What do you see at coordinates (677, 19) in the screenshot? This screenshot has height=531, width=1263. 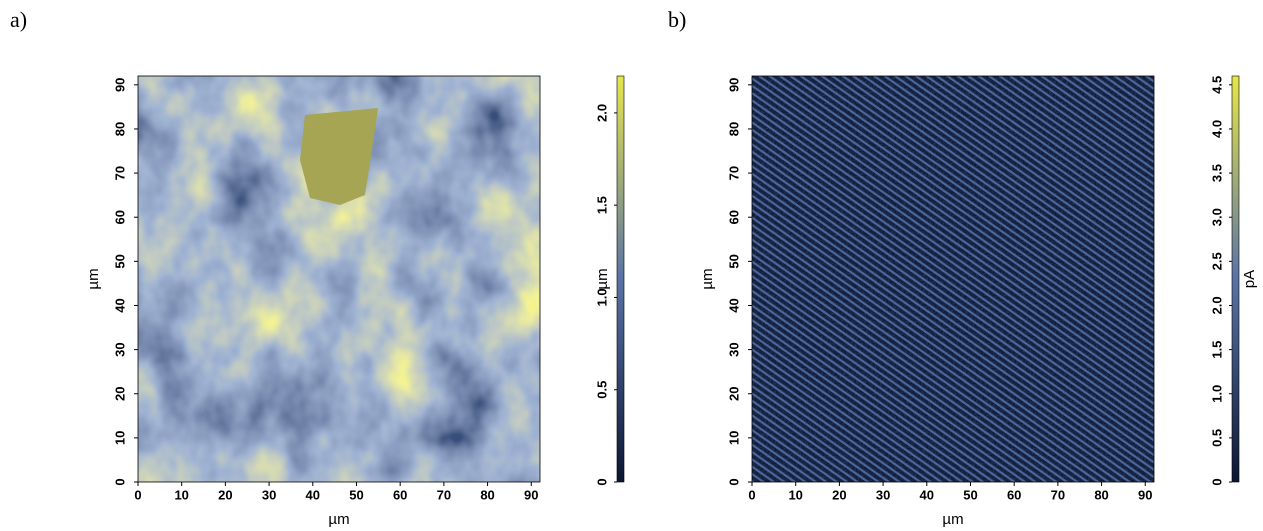 I see `panel-label: b)` at bounding box center [677, 19].